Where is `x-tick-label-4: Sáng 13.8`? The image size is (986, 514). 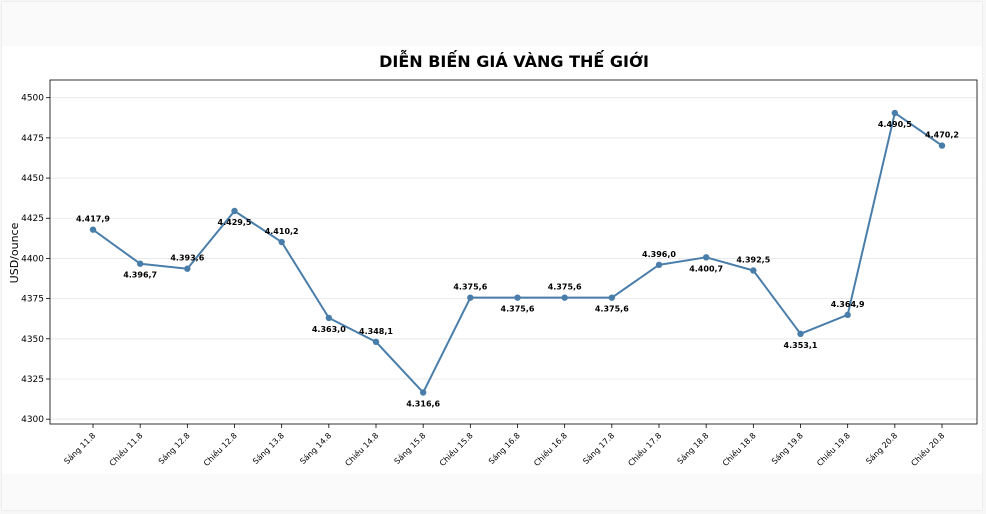
x-tick-label-4: Sáng 13.8 is located at coordinates (268, 448).